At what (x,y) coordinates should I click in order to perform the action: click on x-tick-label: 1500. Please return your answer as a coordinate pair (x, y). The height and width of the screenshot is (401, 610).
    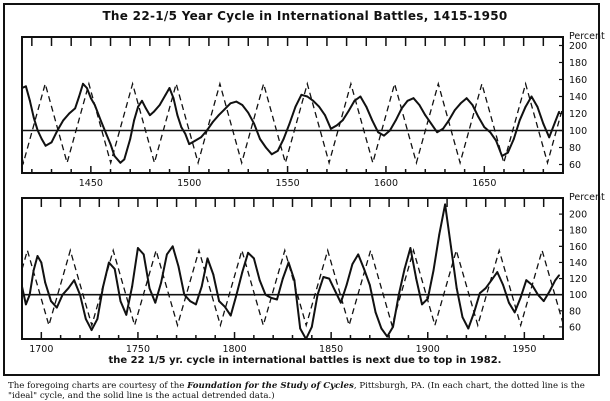
    Looking at the image, I should click on (189, 183).